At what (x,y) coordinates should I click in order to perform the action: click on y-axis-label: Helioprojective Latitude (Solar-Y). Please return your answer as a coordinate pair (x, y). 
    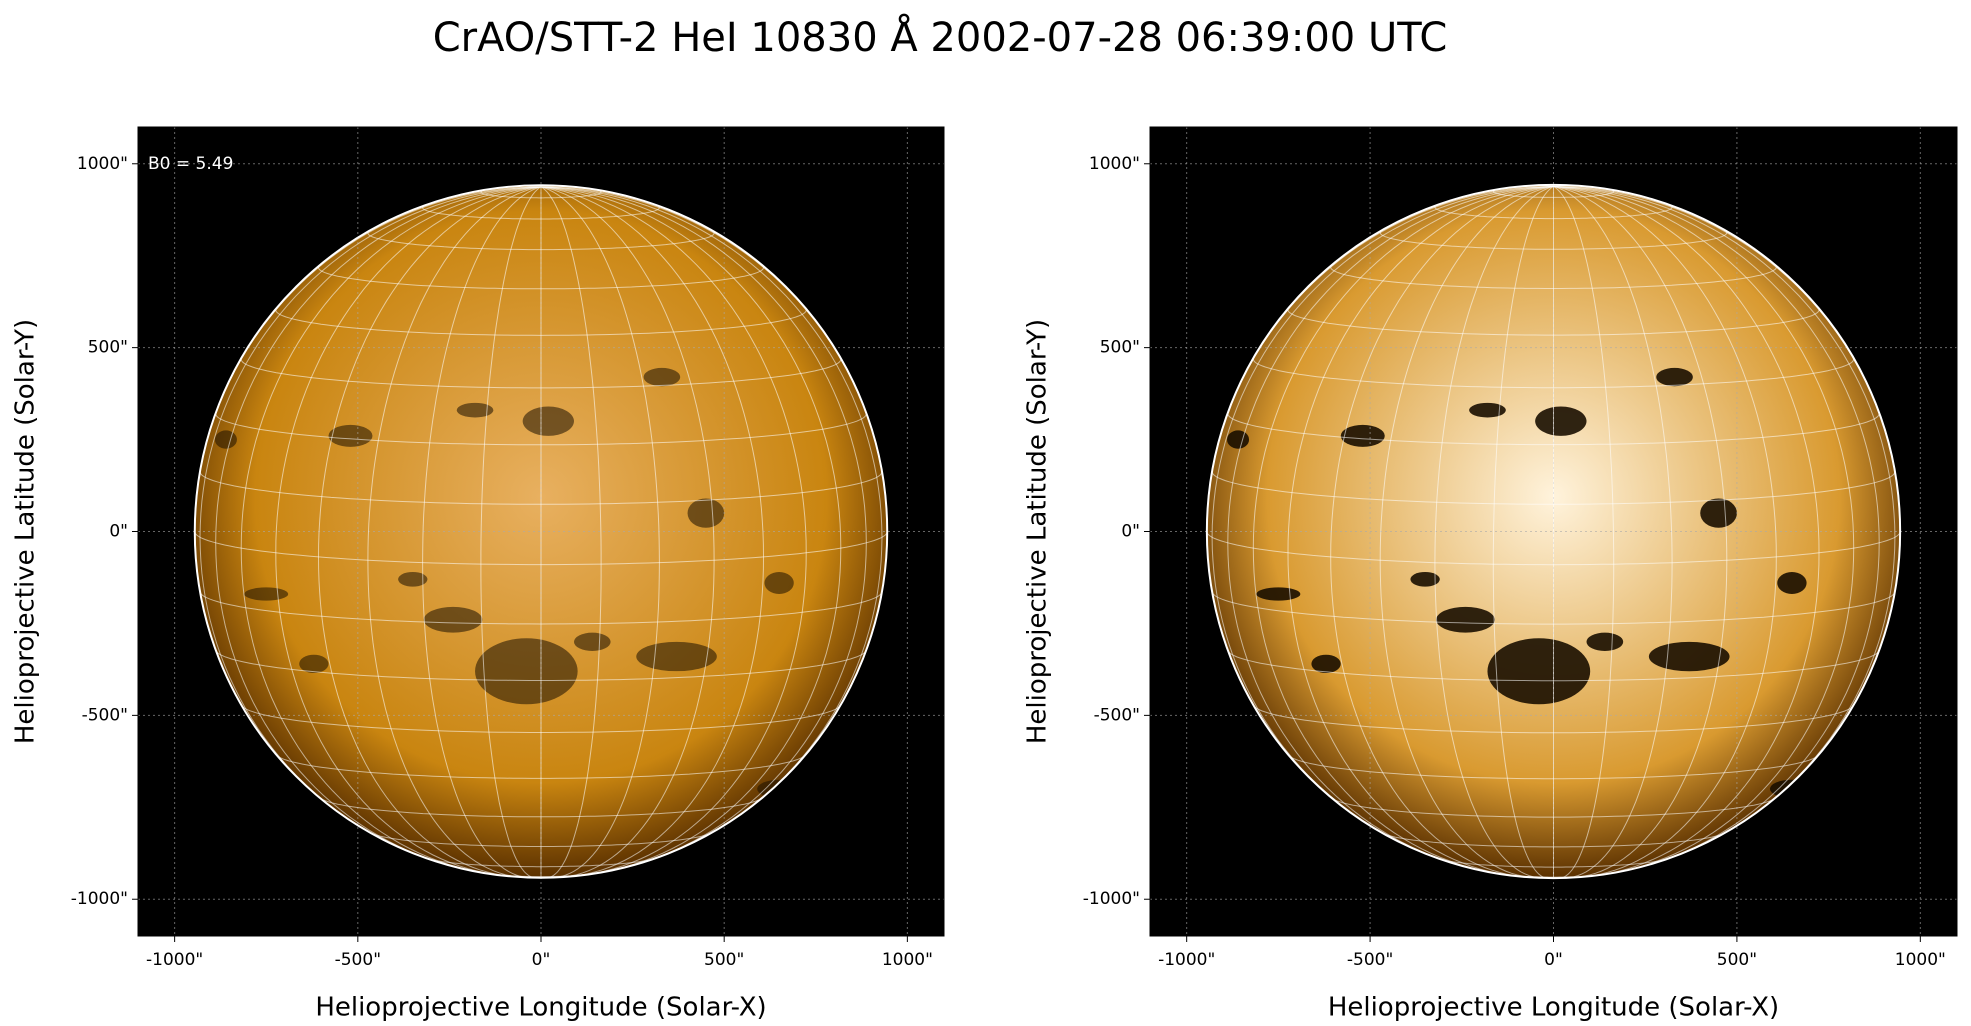
    Looking at the image, I should click on (1038, 531).